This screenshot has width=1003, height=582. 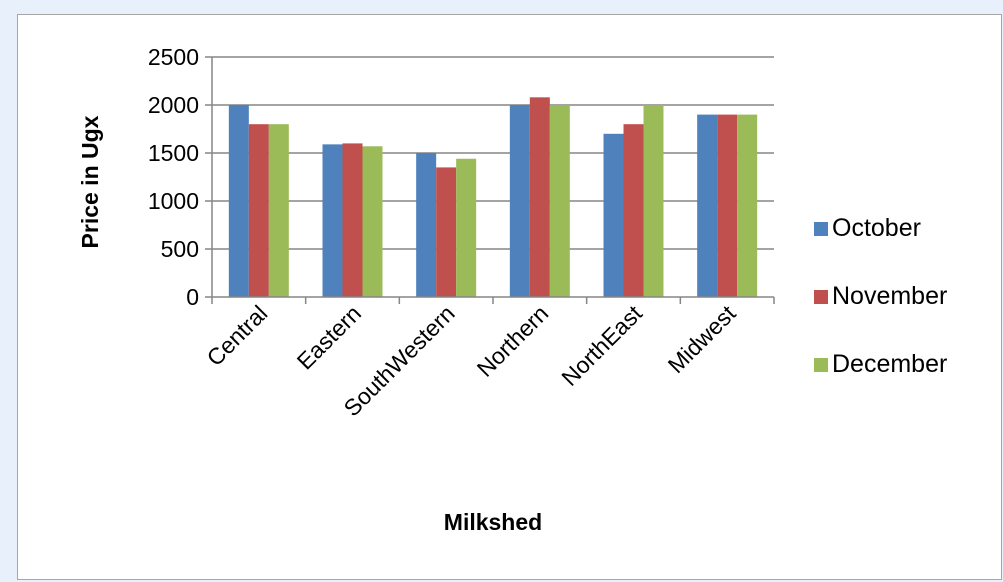 I want to click on y-tick-labels: 0 500 1000 1500 2000 2500, so click(x=173, y=177).